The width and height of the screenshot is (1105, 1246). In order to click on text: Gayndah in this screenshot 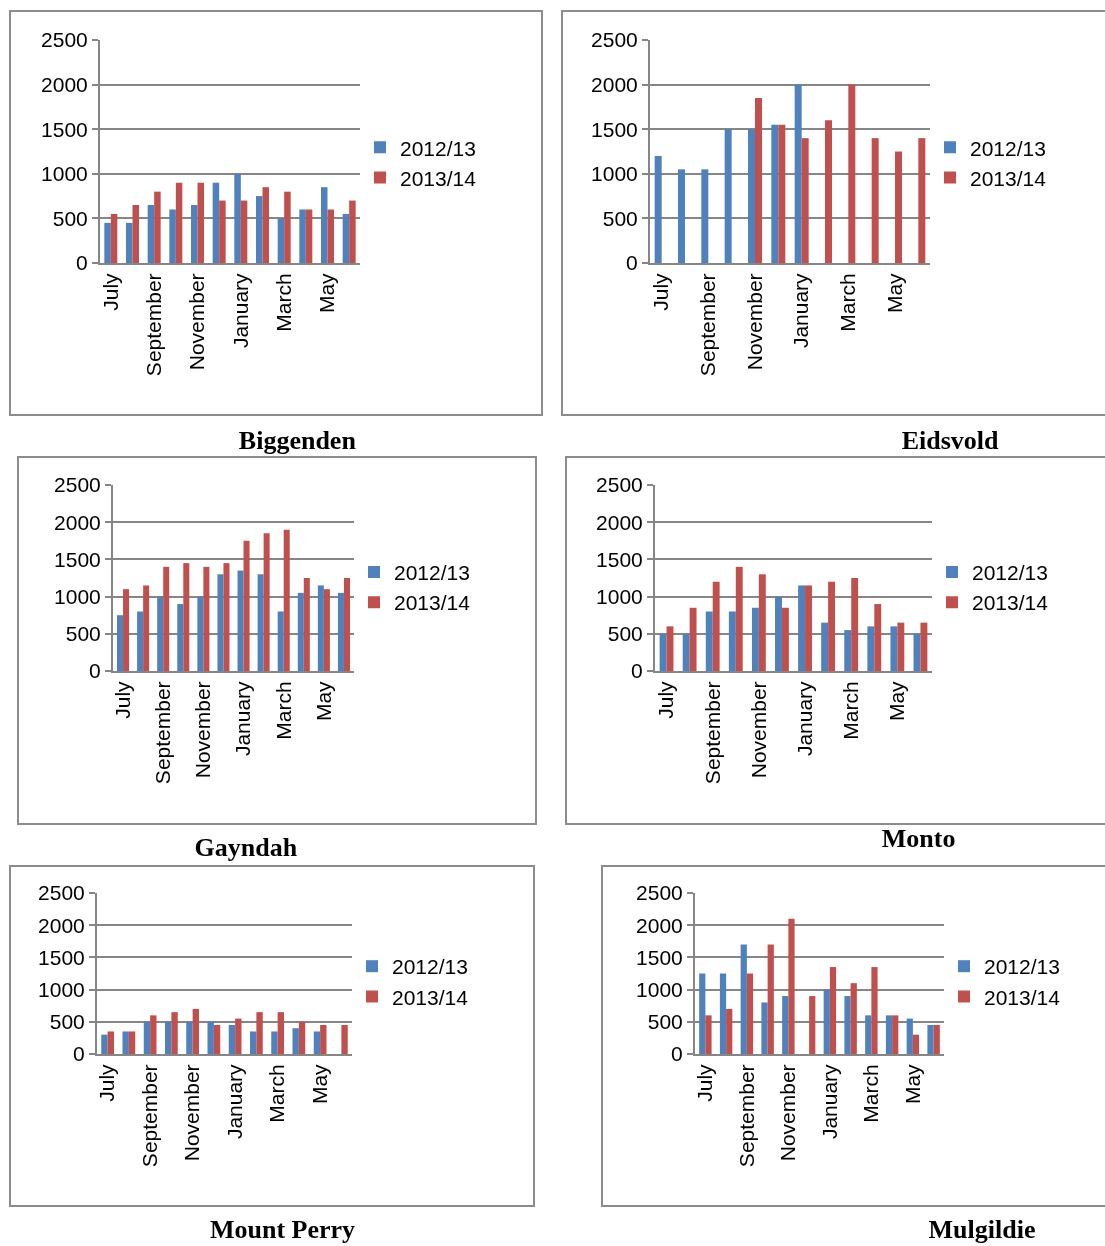, I will do `click(246, 847)`.